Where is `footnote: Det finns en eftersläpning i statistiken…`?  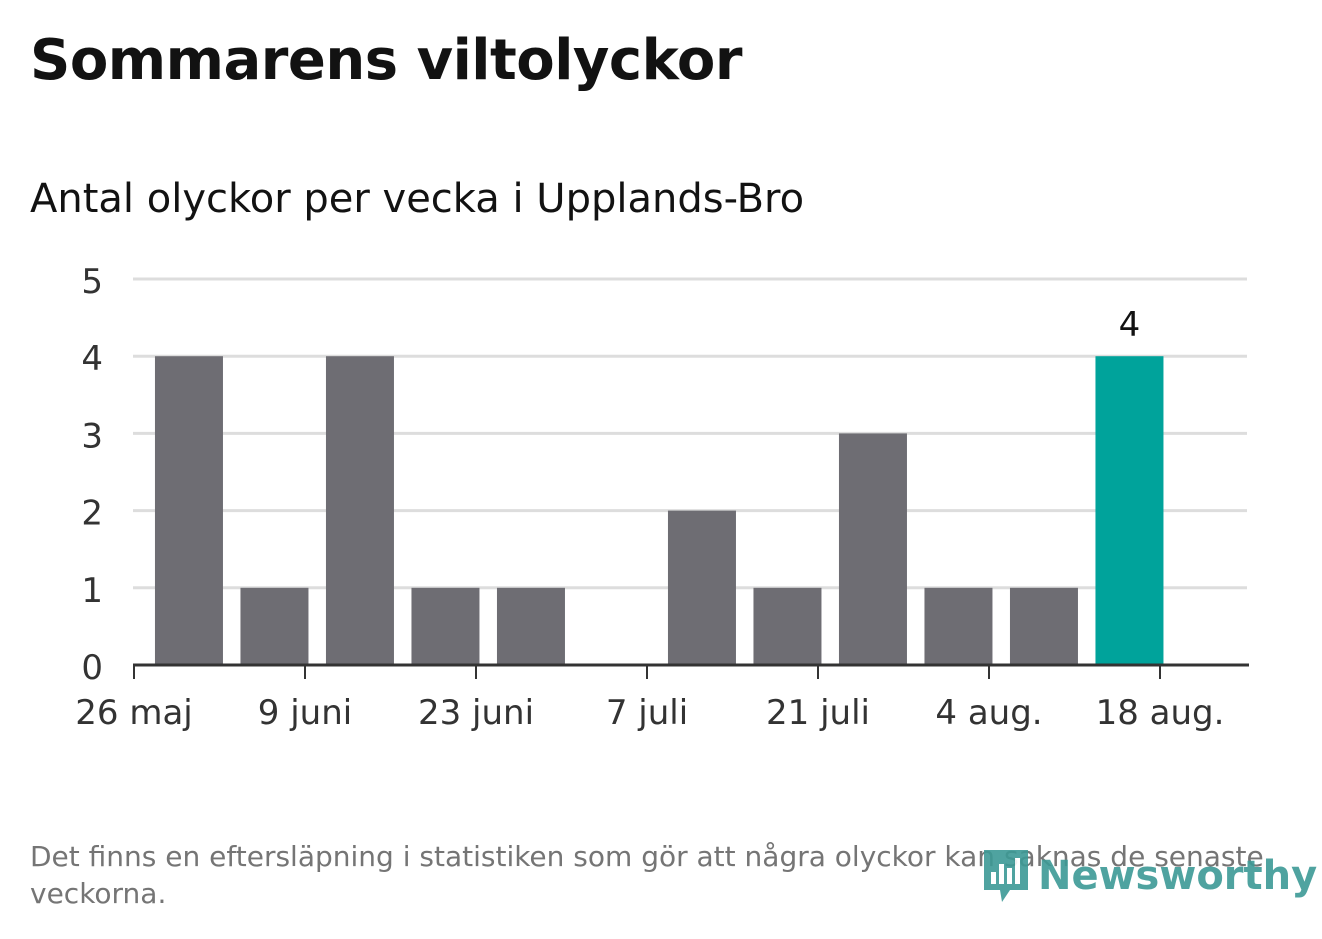
footnote: Det finns en eftersläpning i statistiken… is located at coordinates (647, 875).